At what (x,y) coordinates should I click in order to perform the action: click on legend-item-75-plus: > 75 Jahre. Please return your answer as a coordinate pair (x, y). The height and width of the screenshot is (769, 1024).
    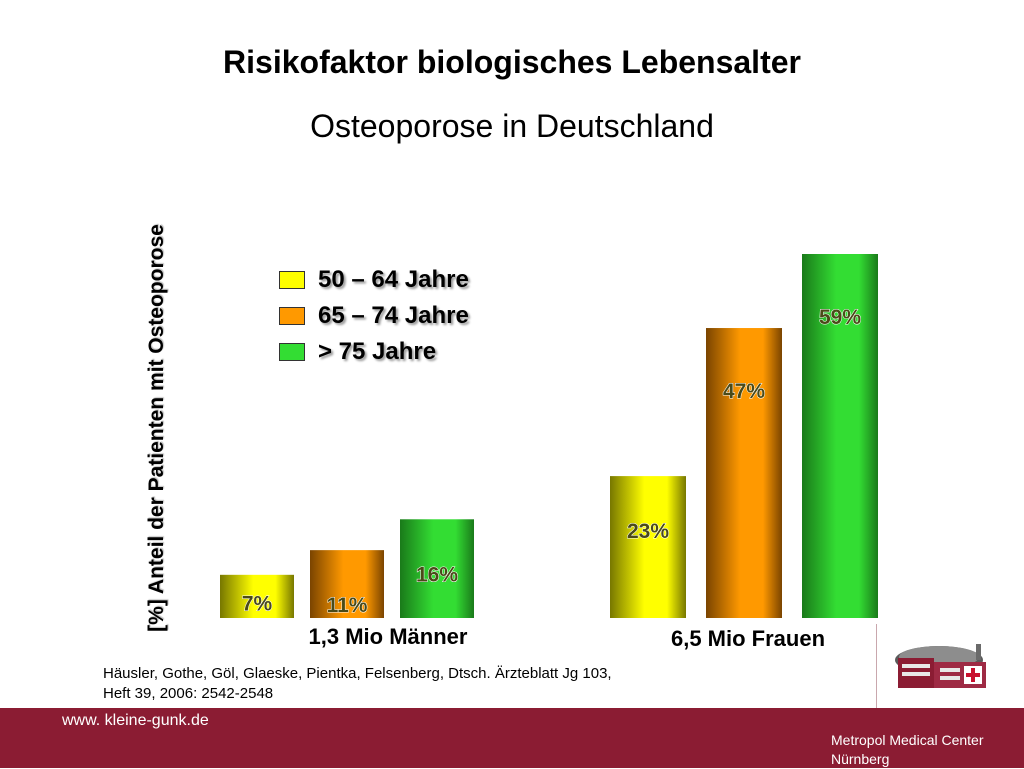
    Looking at the image, I should click on (374, 352).